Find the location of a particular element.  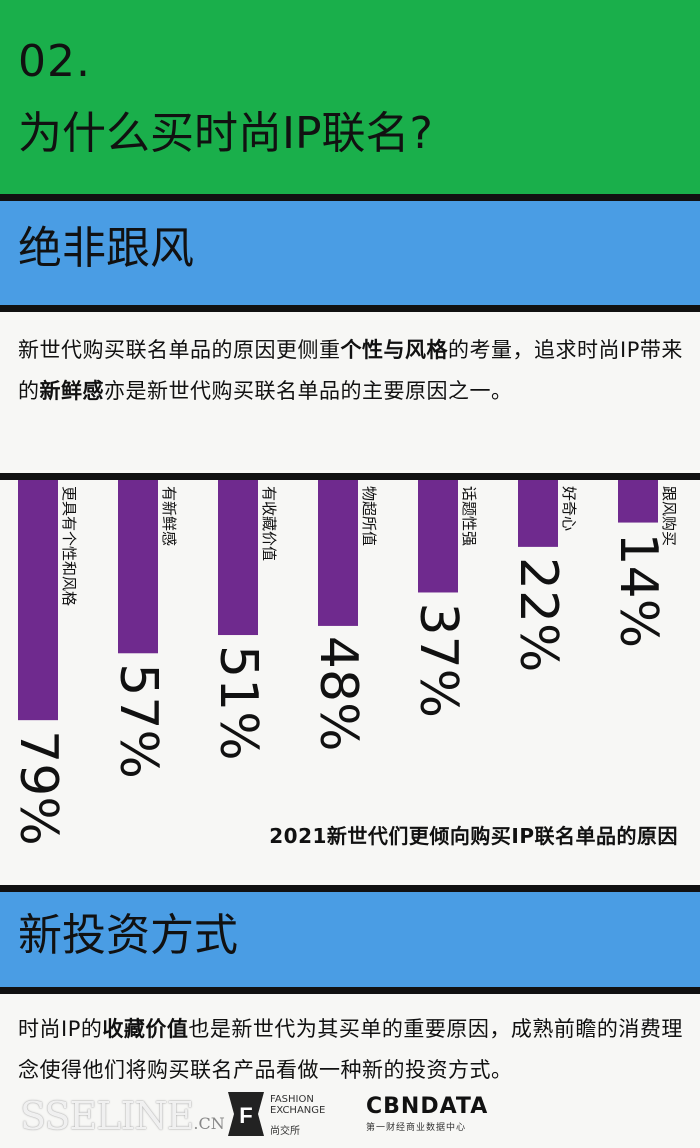

bar-value-label: 14% is located at coordinates (638, 591).